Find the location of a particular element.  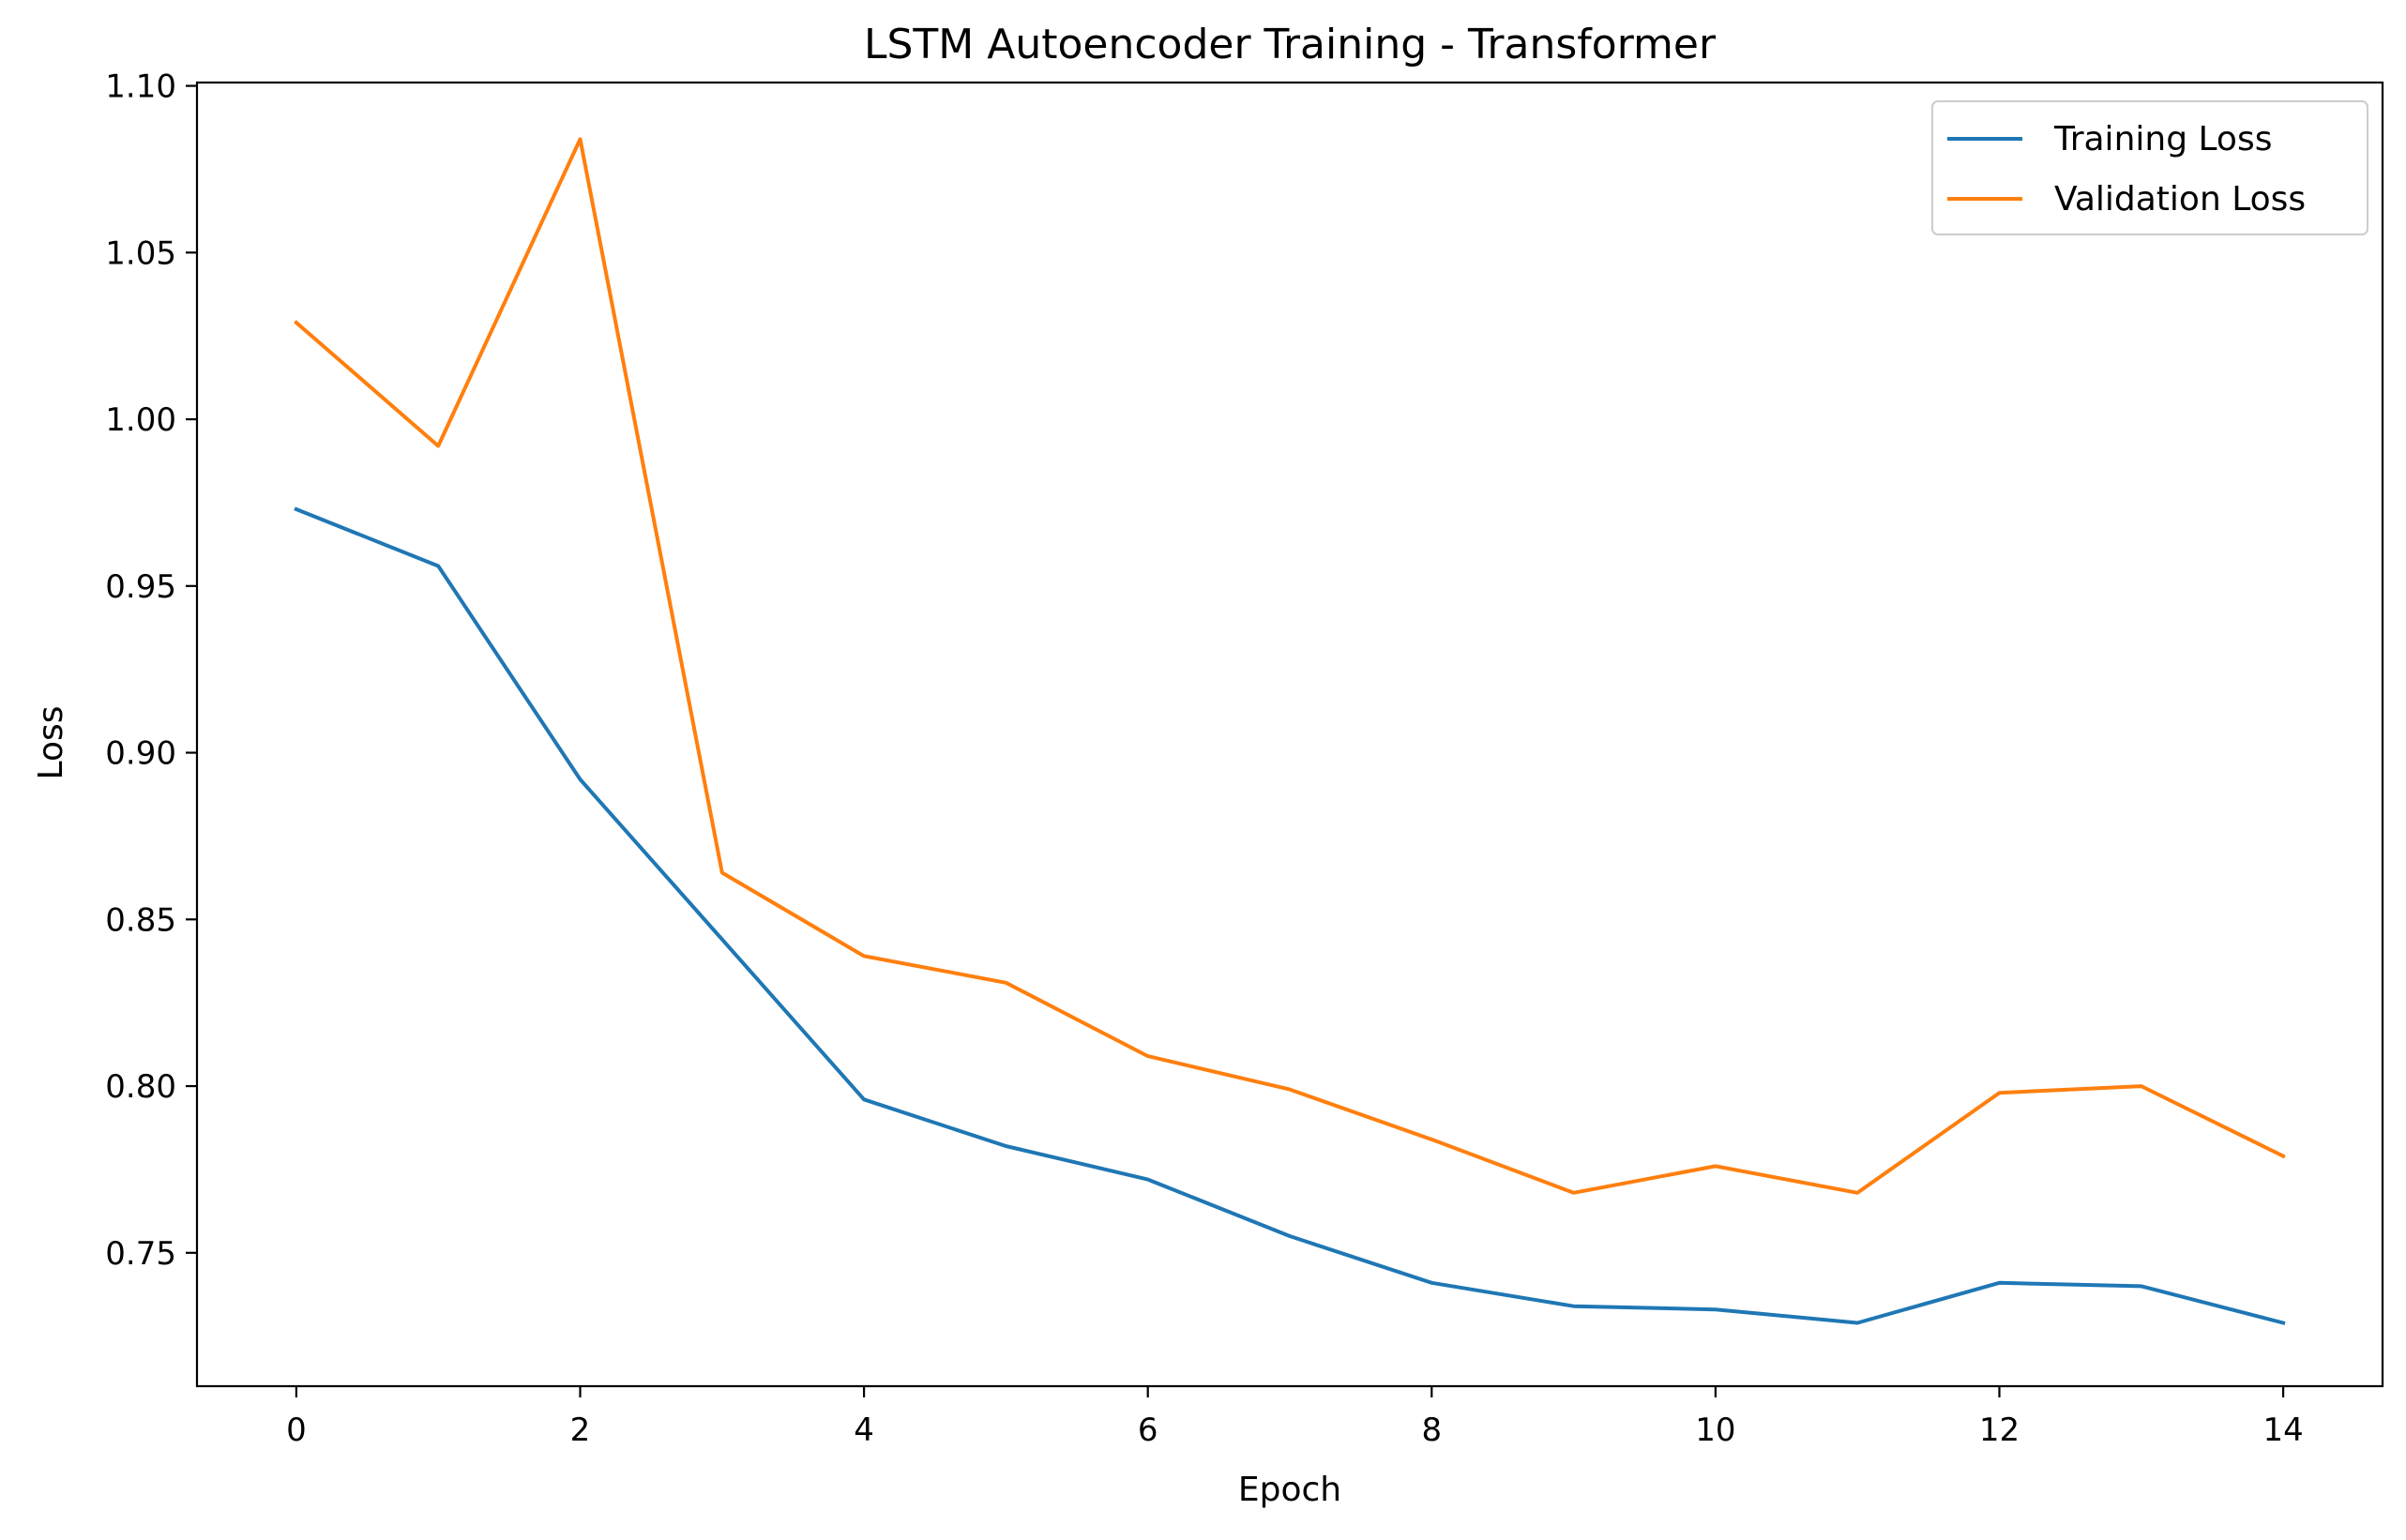

y-tick-label: 1.00 is located at coordinates (140, 420).